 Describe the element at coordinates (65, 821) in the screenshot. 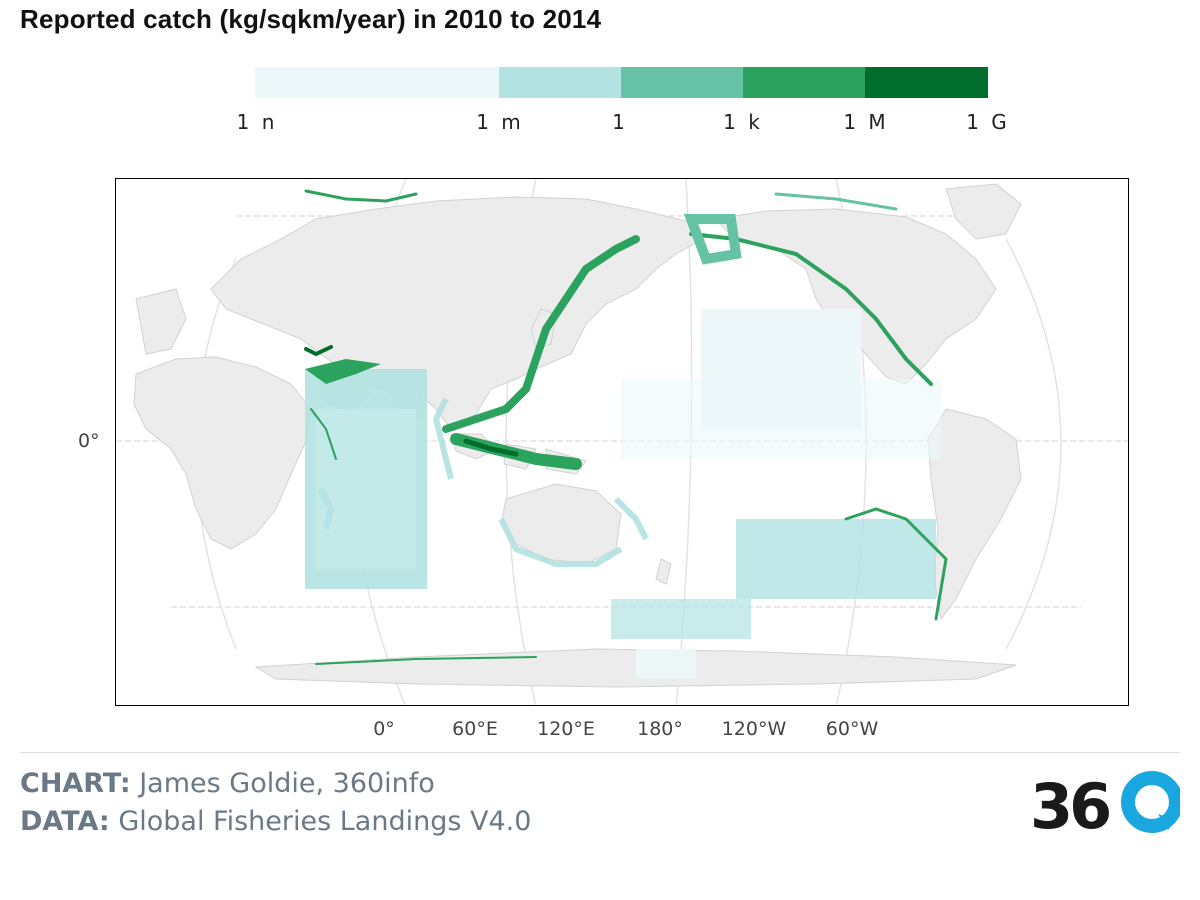

I see `data-credit-label: DATA:` at that location.